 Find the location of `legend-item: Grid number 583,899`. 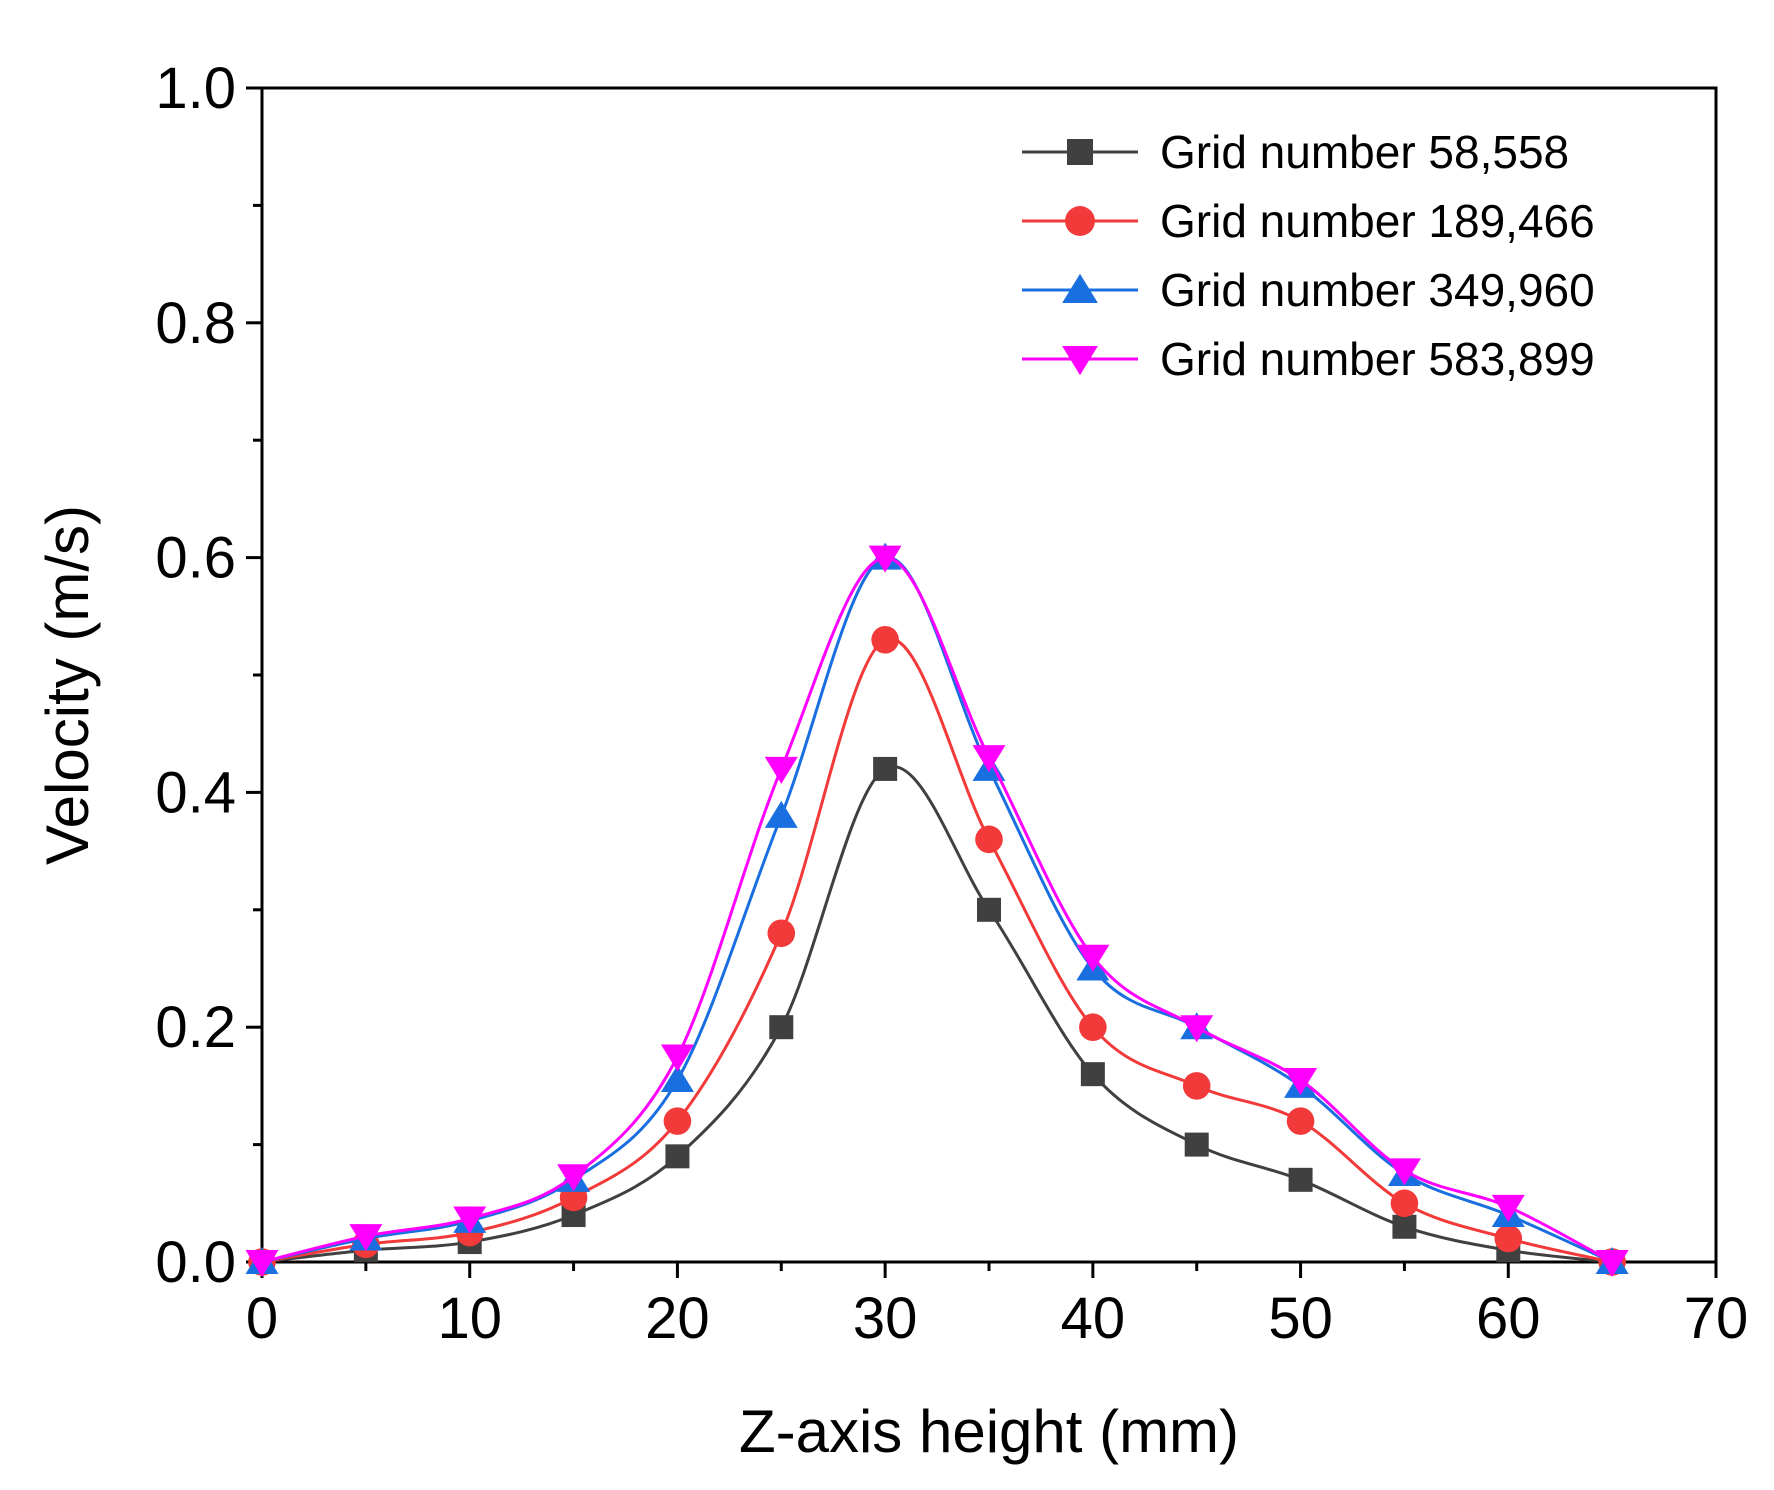

legend-item: Grid number 583,899 is located at coordinates (1308, 359).